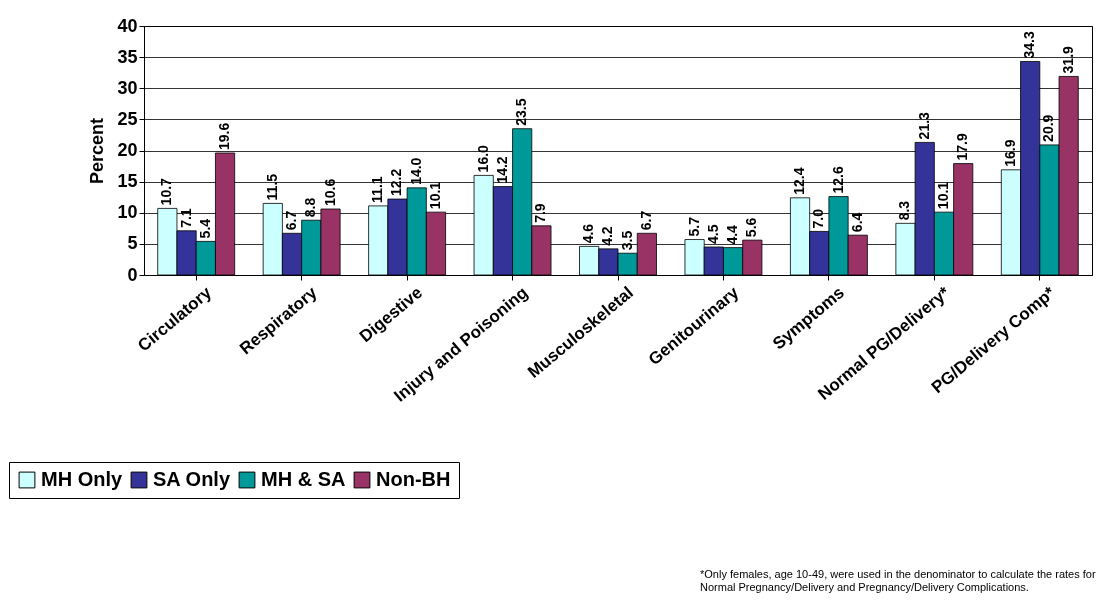  What do you see at coordinates (962, 147) in the screenshot?
I see `data-label: 17.9` at bounding box center [962, 147].